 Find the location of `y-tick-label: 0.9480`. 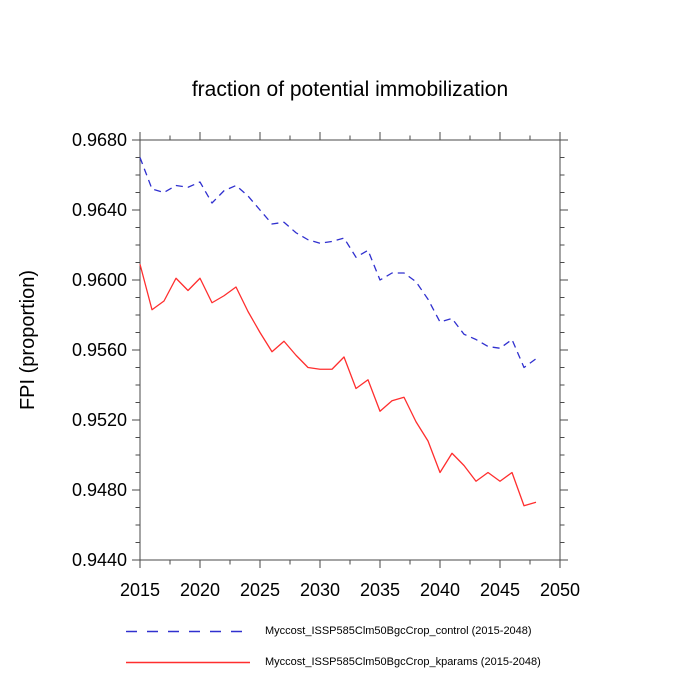

y-tick-label: 0.9480 is located at coordinates (99, 490).